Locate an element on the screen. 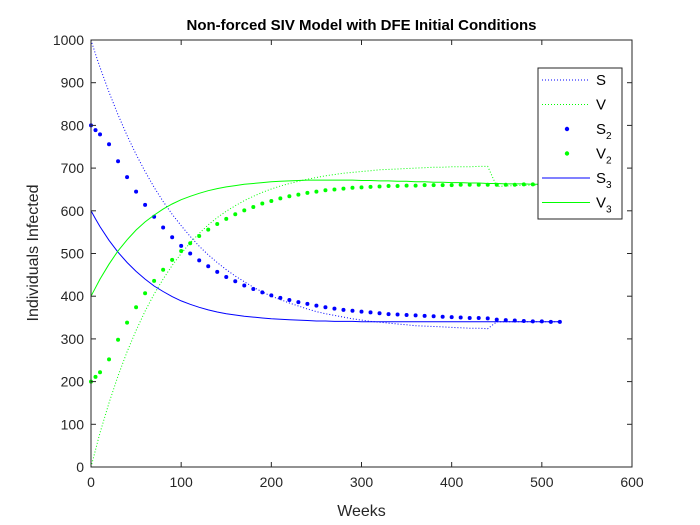  y-tick-label: 0 is located at coordinates (80, 467).